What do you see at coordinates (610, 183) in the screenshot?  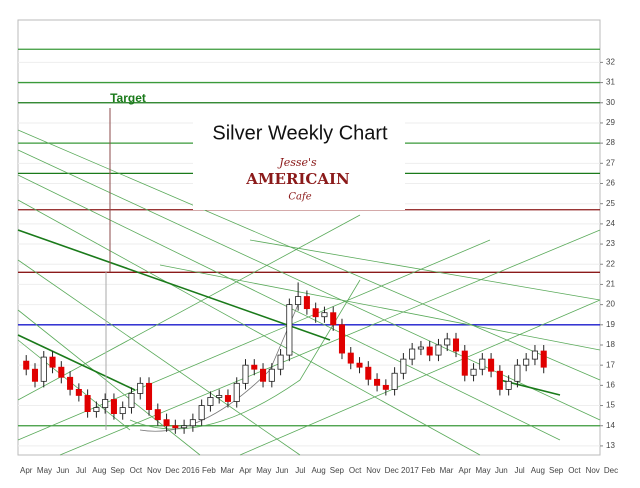 I see `y-tick-label: 26` at bounding box center [610, 183].